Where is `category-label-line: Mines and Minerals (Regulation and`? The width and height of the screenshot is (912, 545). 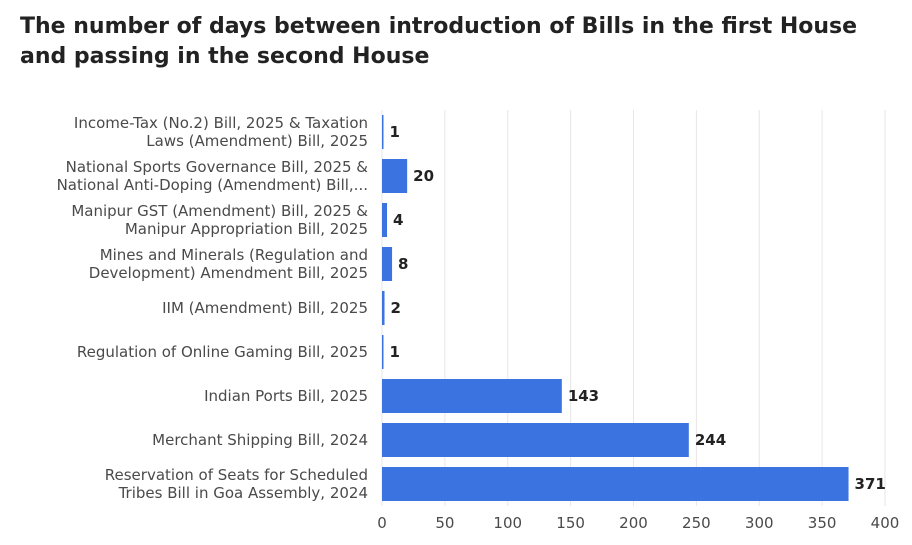
category-label-line: Mines and Minerals (Regulation and is located at coordinates (234, 255).